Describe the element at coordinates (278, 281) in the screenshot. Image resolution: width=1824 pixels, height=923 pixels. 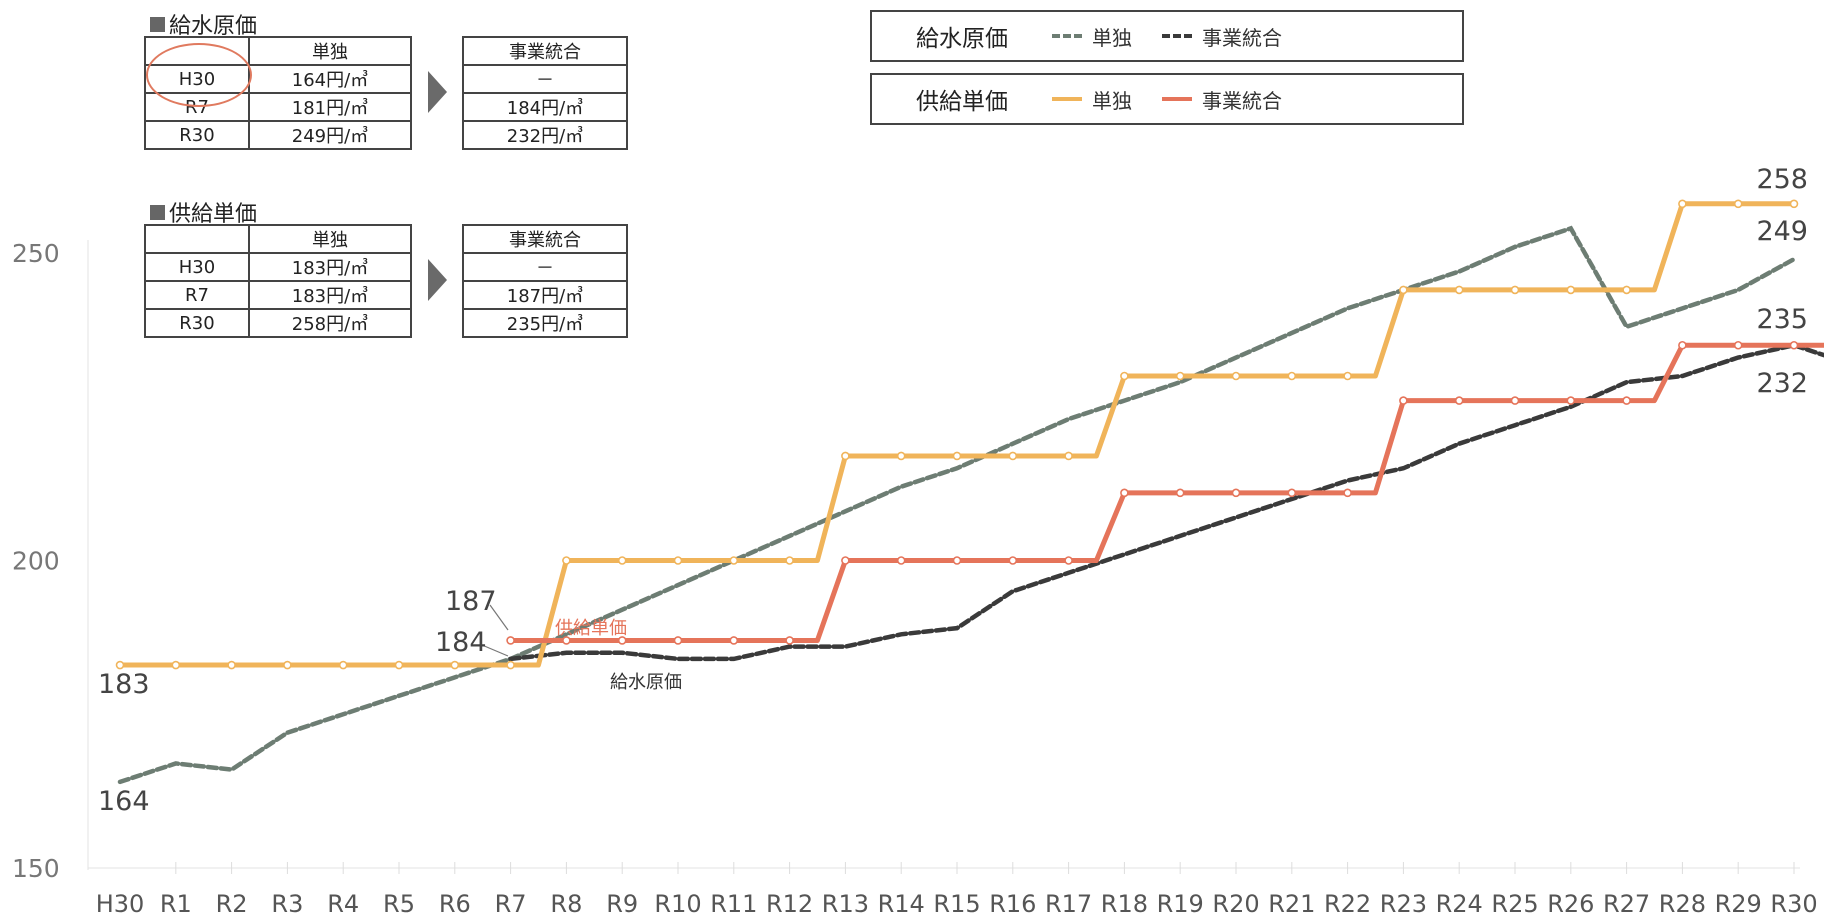
I see `supply-price-standalone-table: 単独 H30 183円/㎥ R7 183円/㎥ R30 258円/㎥` at that location.